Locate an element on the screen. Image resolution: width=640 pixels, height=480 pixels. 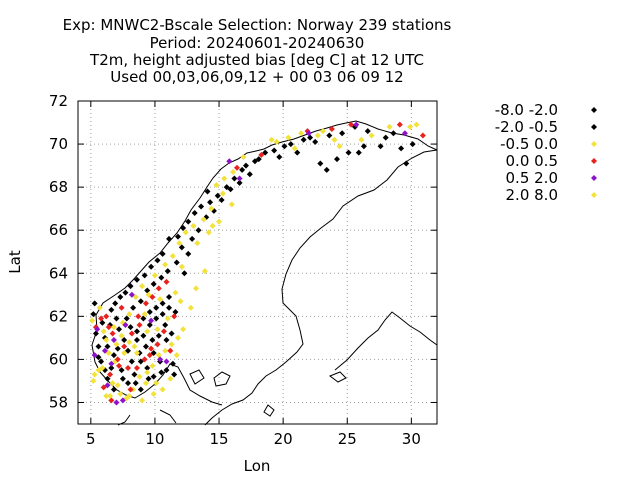
legend-label: 0.5 2.0 is located at coordinates (532, 178).